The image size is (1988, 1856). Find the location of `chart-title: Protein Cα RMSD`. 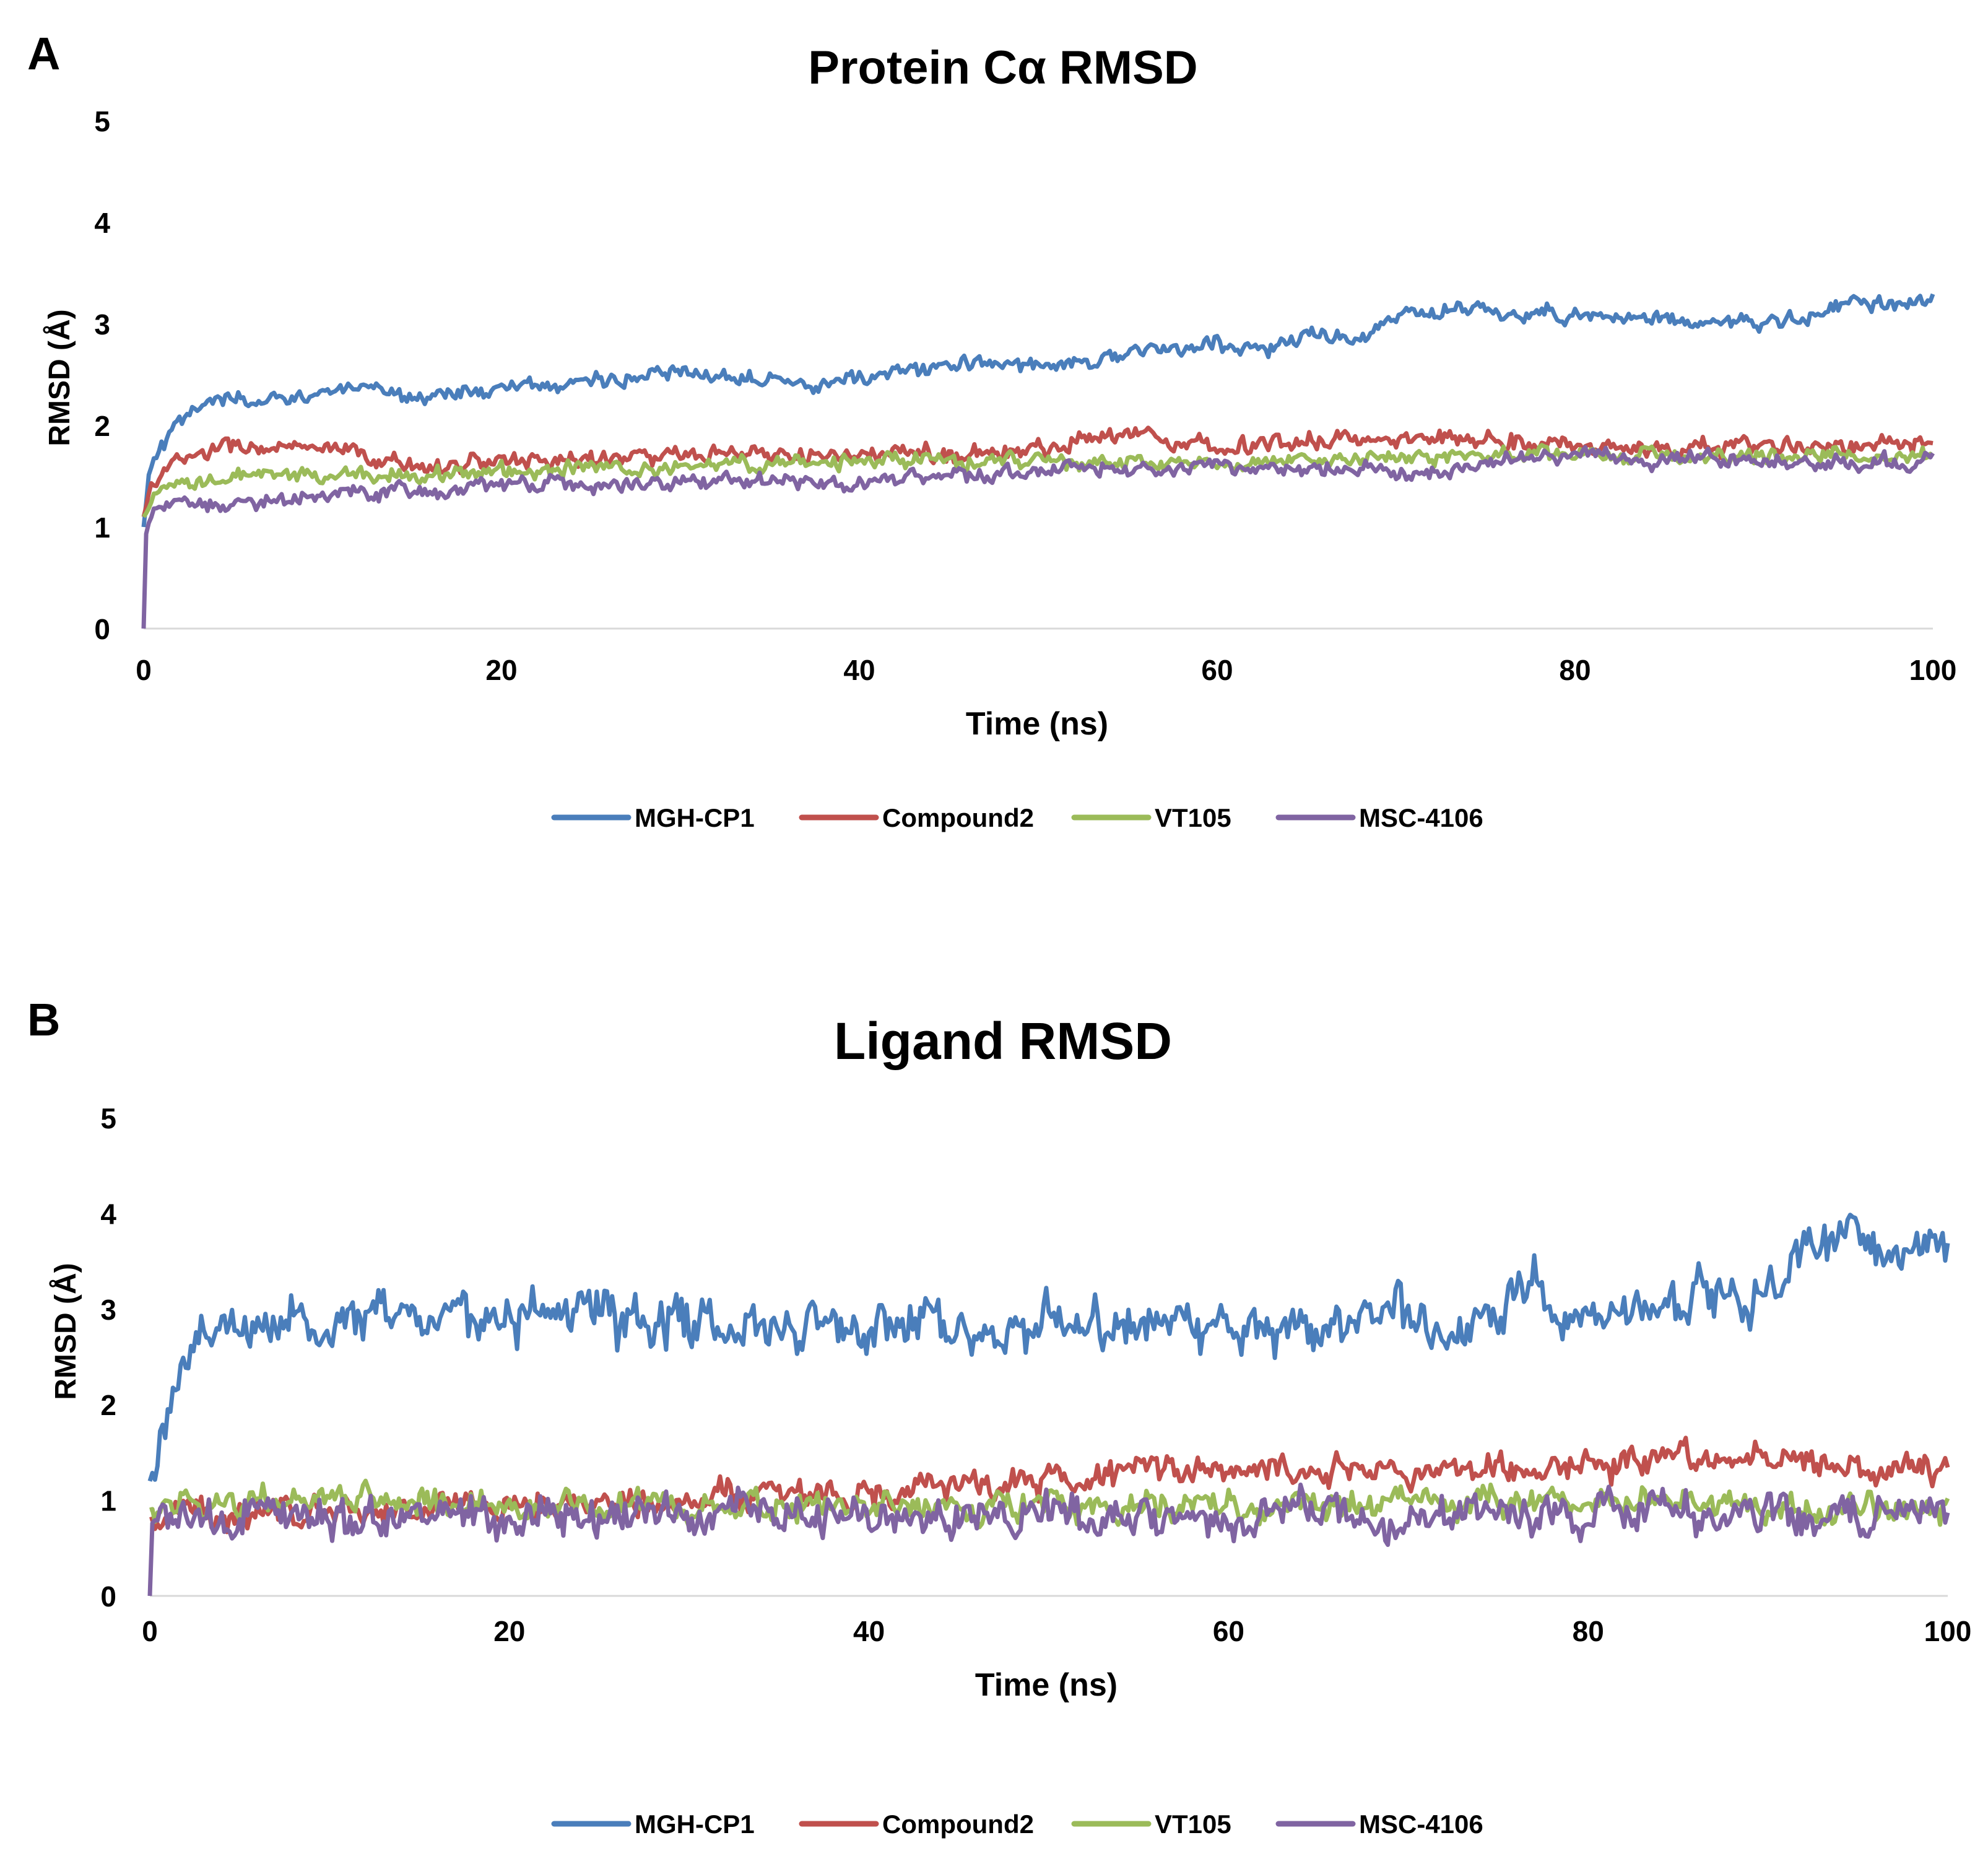

chart-title: Protein Cα RMSD is located at coordinates (1002, 67).